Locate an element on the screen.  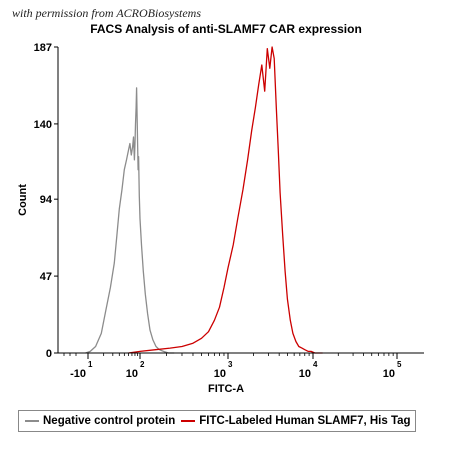
y-tick-label: 0 is located at coordinates (49, 354).